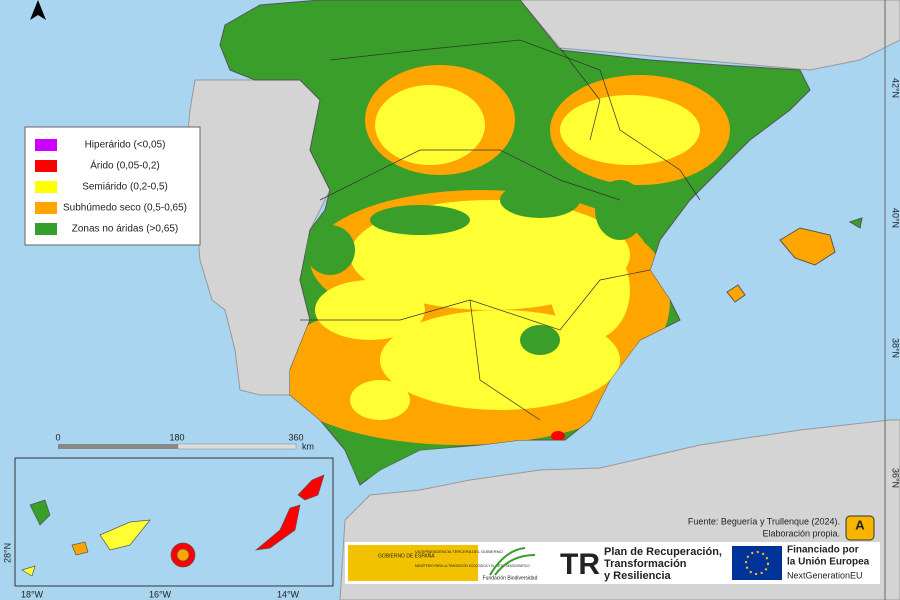 Image resolution: width=900 pixels, height=600 pixels. I want to click on canary-islands, so click(173, 525).